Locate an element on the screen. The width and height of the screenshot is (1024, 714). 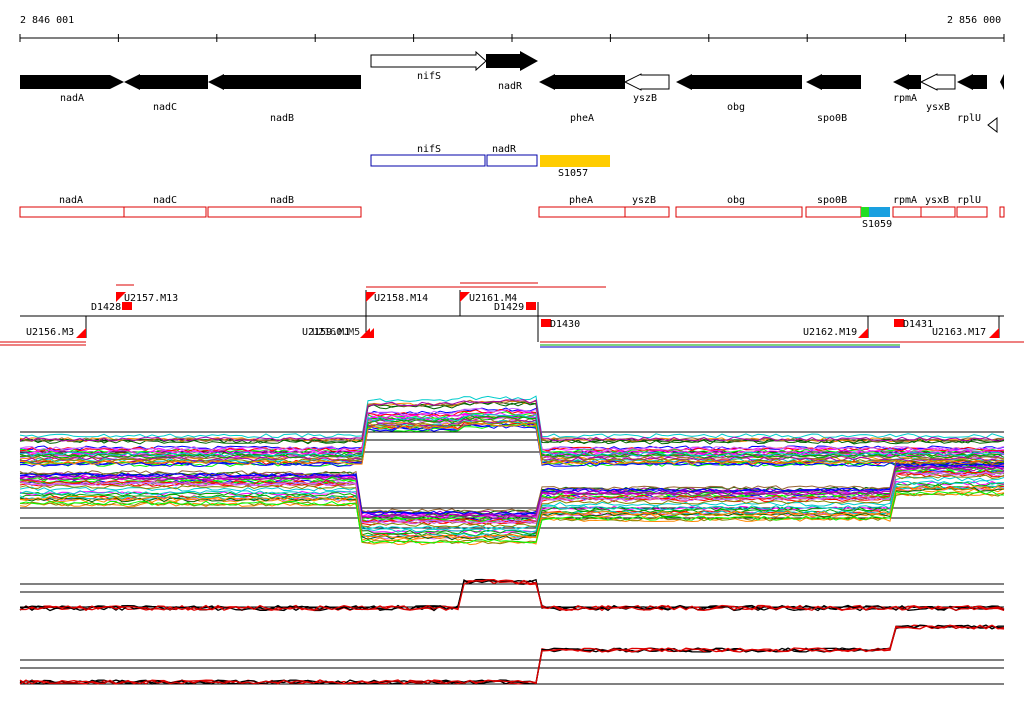
gene-label-nifS: nifS is located at coordinates (429, 76).